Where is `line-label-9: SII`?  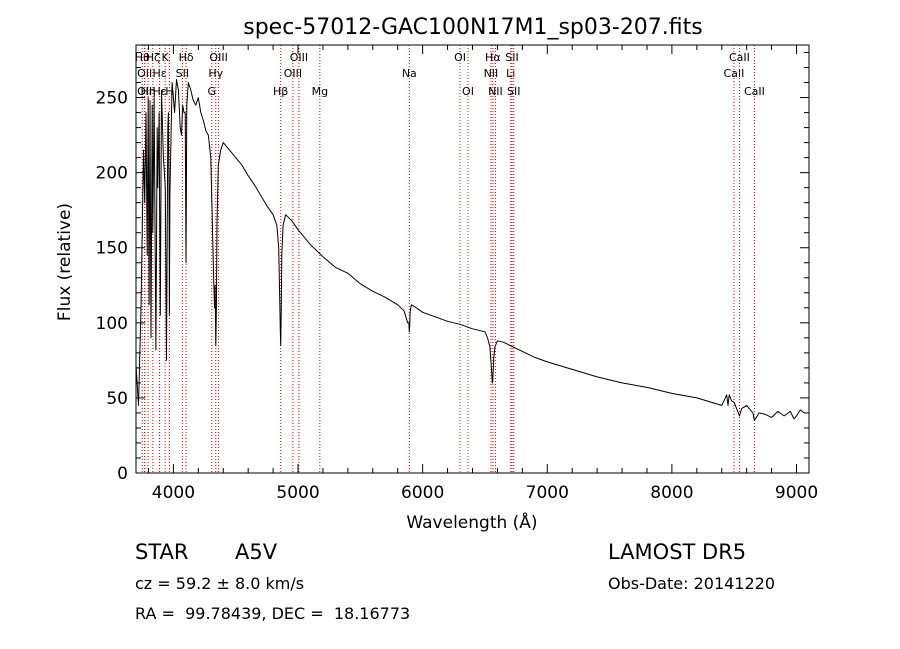
line-label-9: SII is located at coordinates (182, 73).